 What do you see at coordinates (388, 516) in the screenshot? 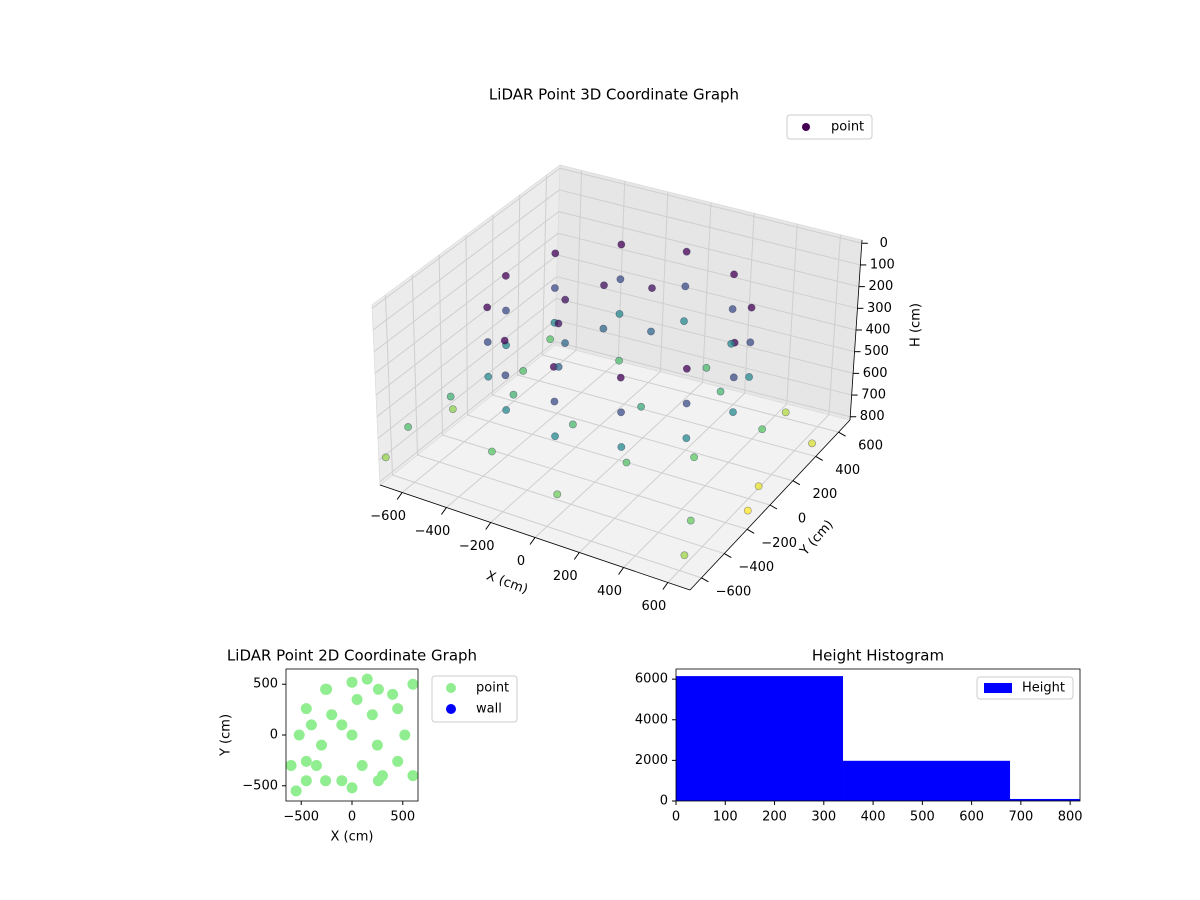
I see `x-tick-label: −600` at bounding box center [388, 516].